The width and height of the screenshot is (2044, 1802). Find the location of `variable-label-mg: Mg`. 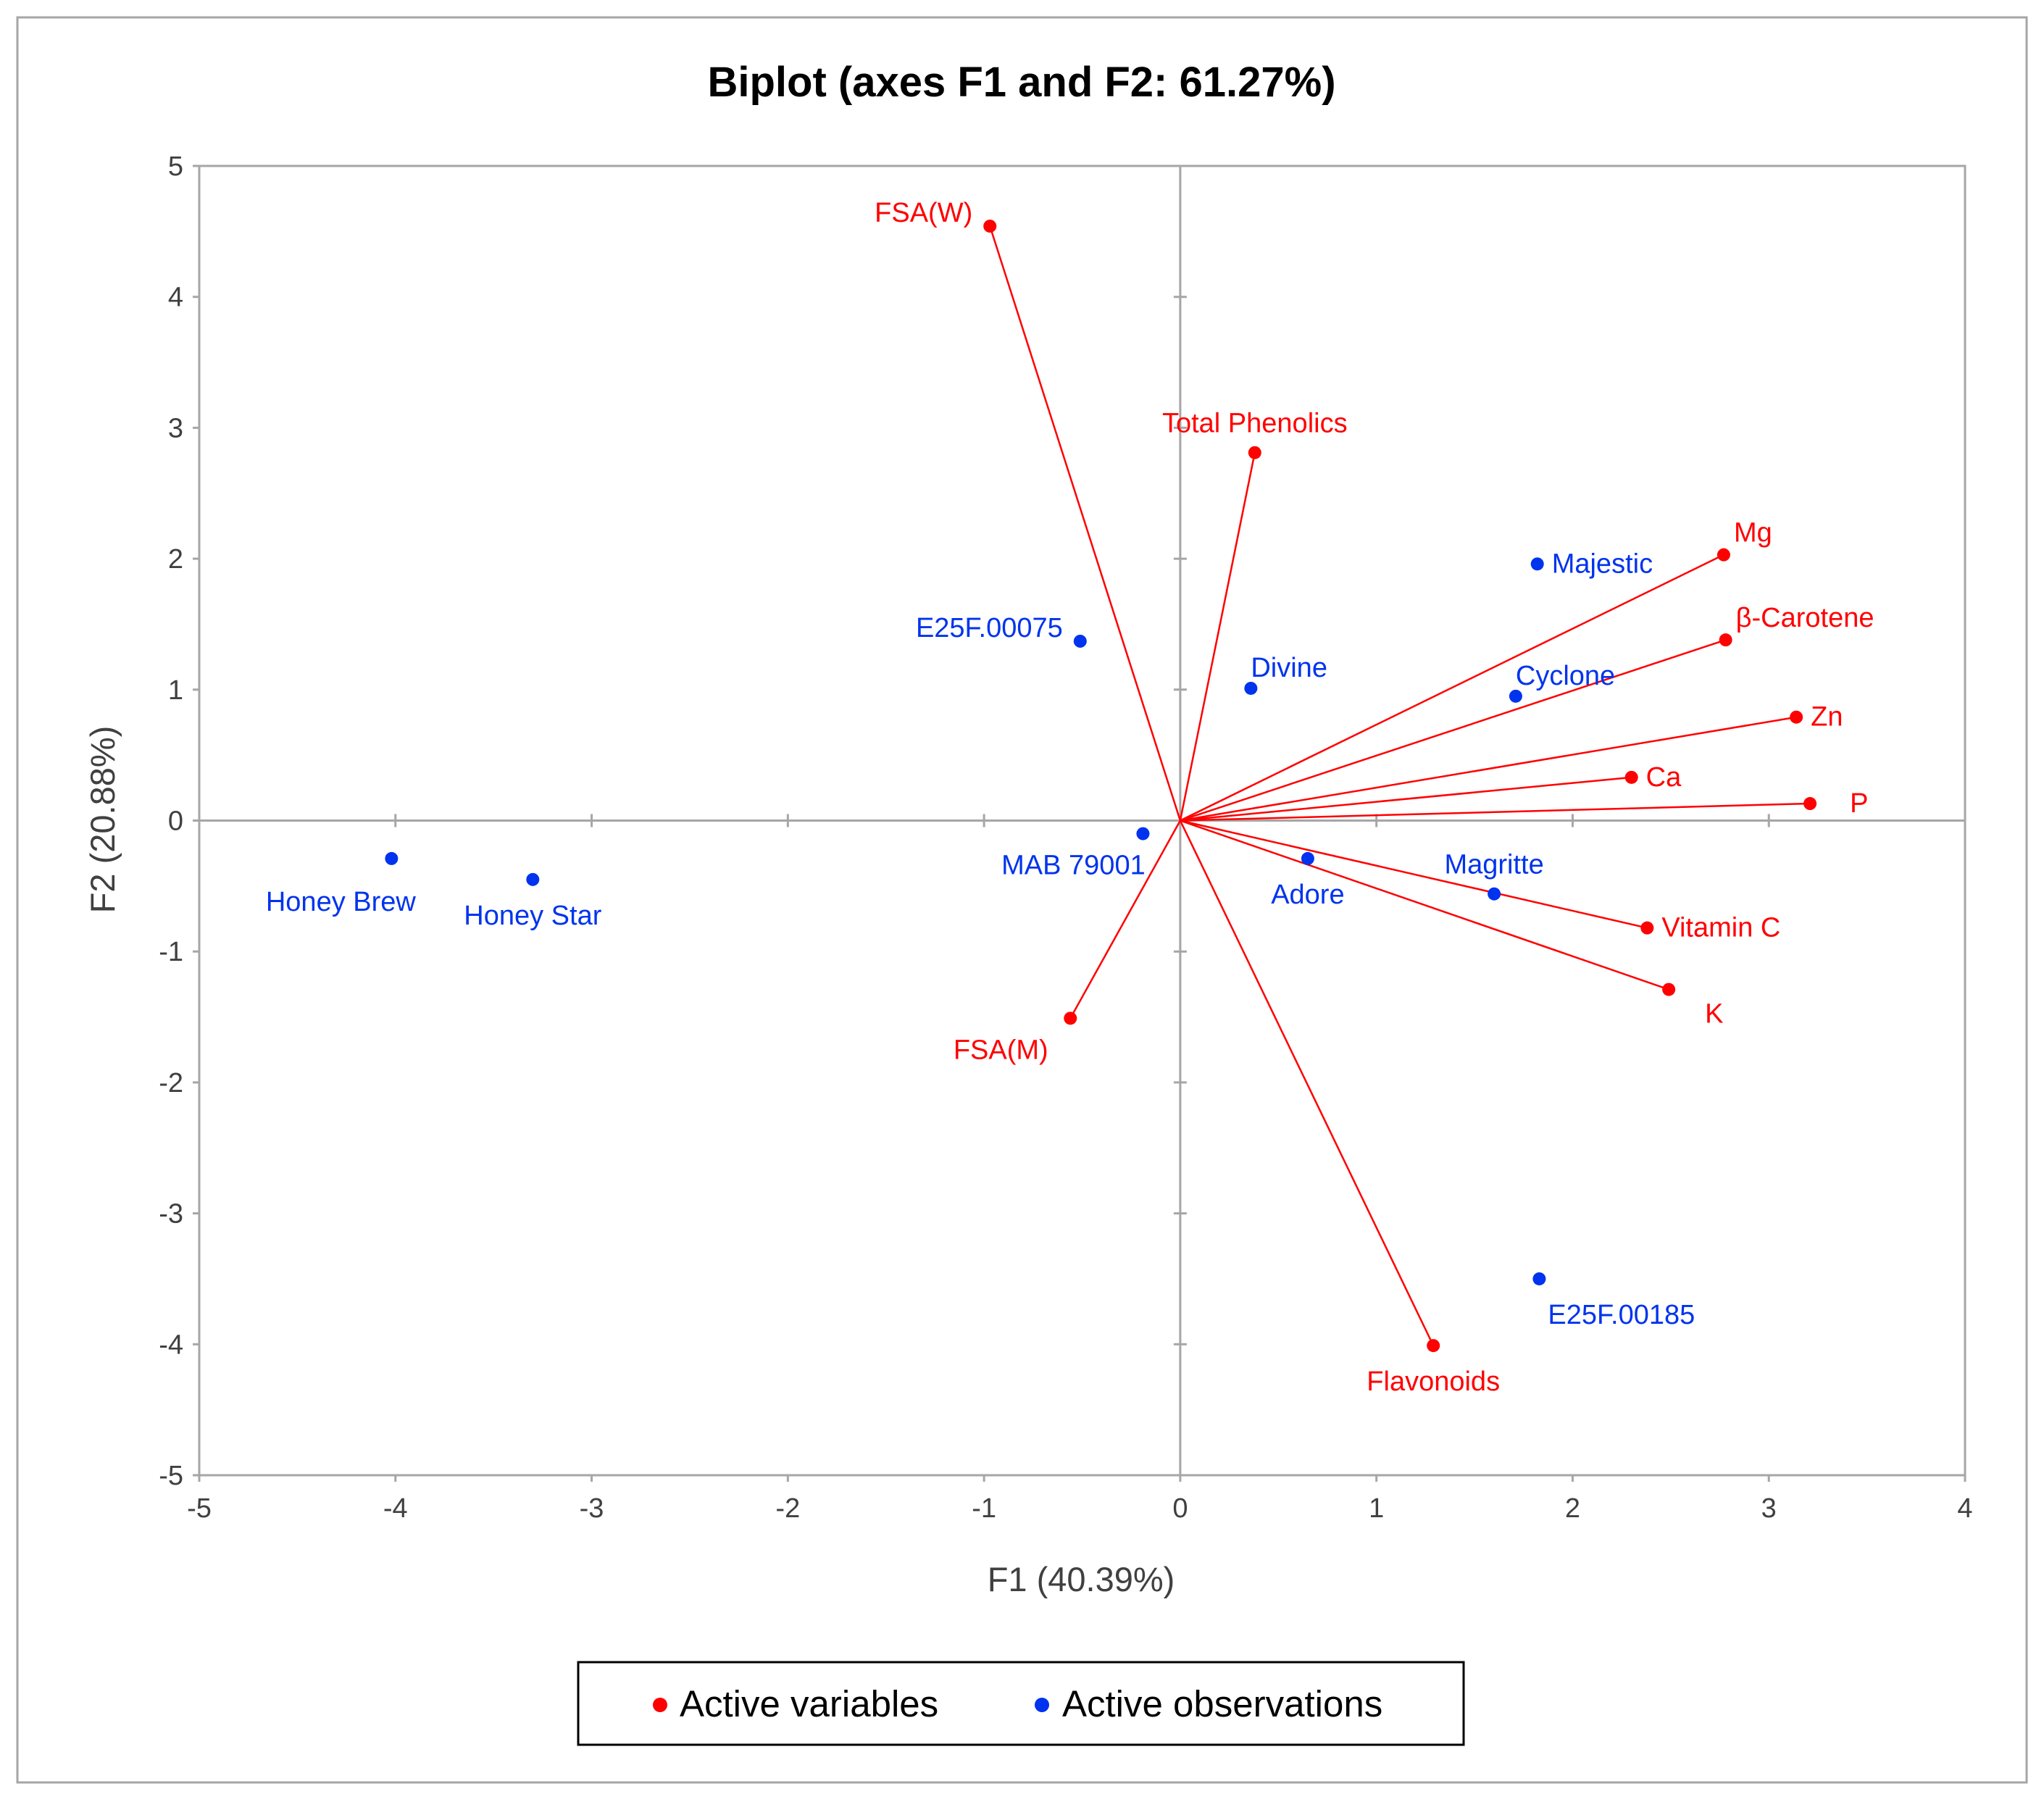

variable-label-mg: Mg is located at coordinates (1753, 533).